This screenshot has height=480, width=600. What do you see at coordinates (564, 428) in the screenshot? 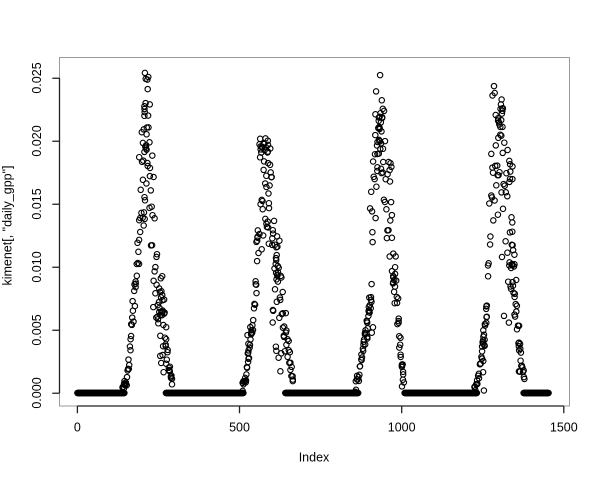
I see `svg-text: 1500` at bounding box center [564, 428].